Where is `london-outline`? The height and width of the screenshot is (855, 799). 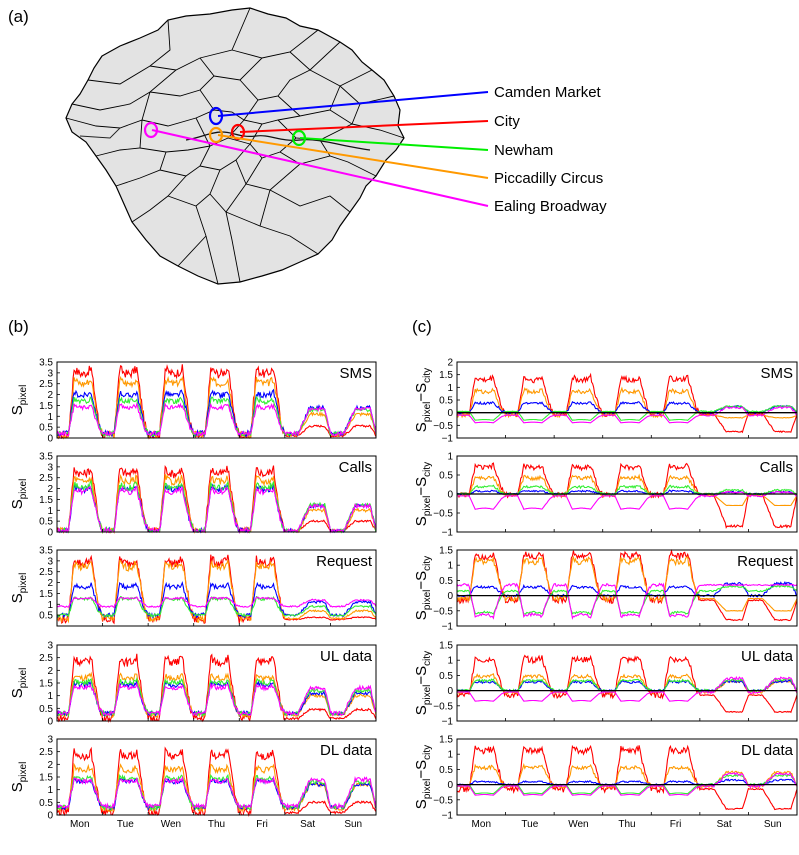 london-outline is located at coordinates (235, 146).